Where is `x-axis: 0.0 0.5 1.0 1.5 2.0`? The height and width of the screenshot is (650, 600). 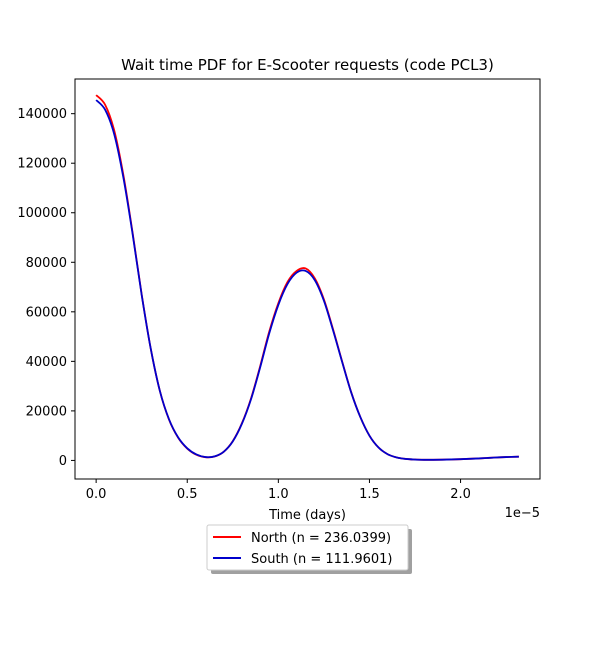 x-axis: 0.0 0.5 1.0 1.5 2.0 is located at coordinates (278, 490).